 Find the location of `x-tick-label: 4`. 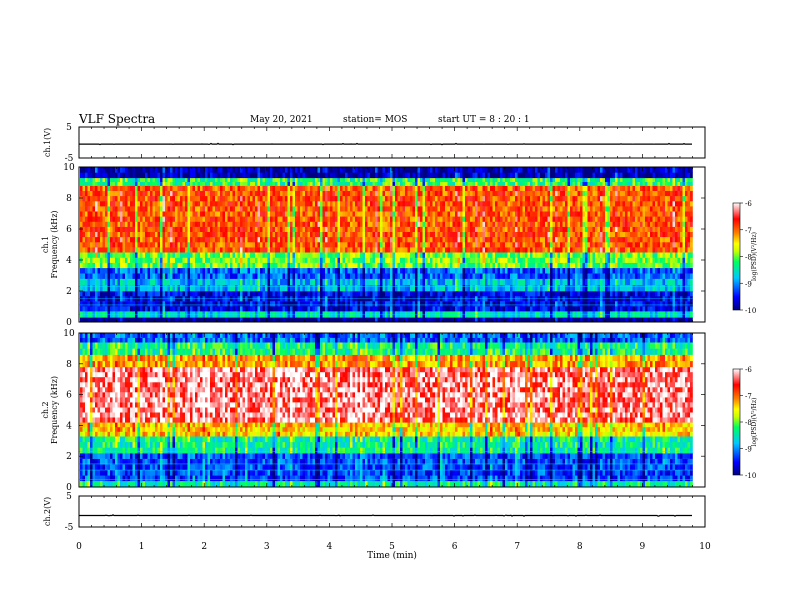

x-tick-label: 4 is located at coordinates (330, 547).